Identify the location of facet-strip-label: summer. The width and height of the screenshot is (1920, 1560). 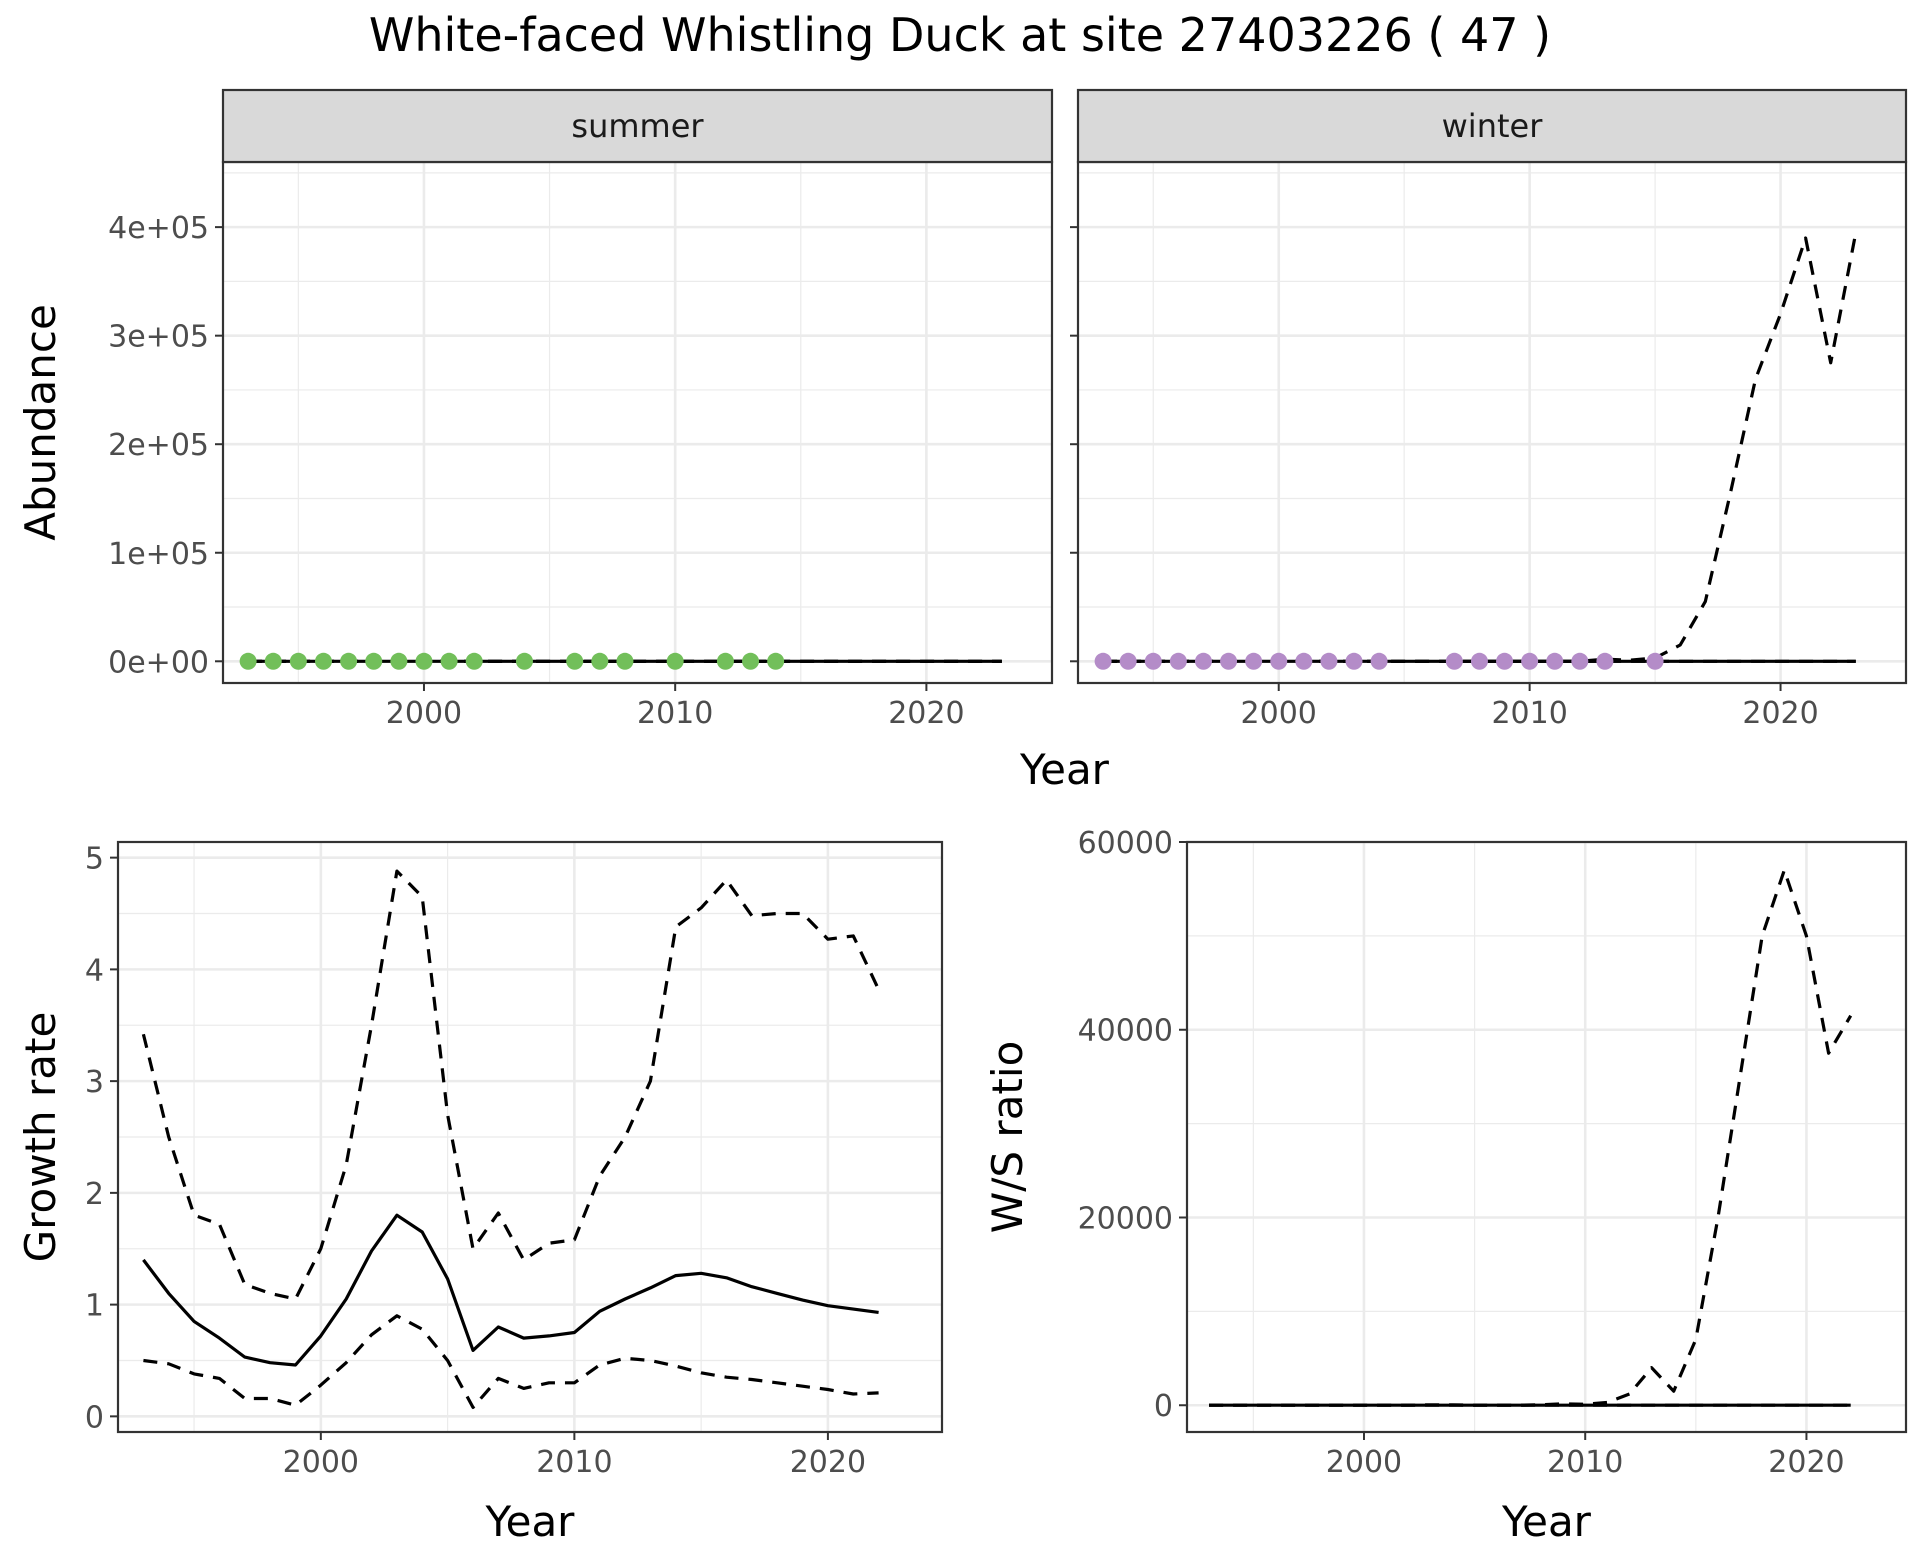
(637, 126).